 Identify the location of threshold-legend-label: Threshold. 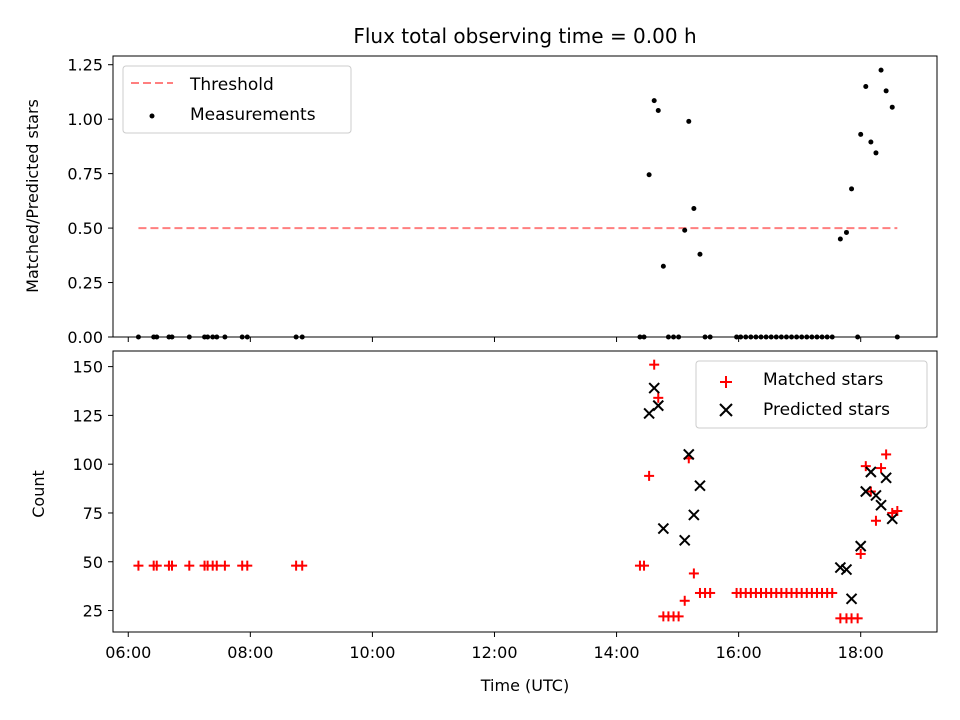
(231, 85).